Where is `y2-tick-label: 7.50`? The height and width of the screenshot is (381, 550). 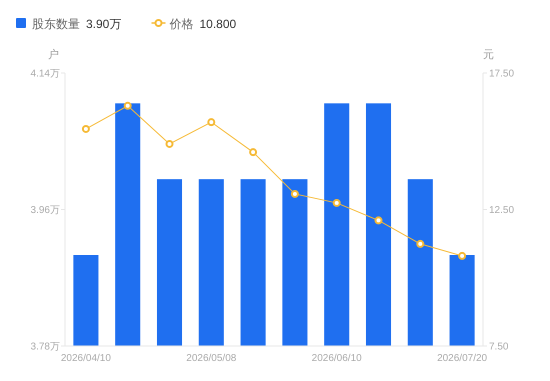 y2-tick-label: 7.50 is located at coordinates (499, 347).